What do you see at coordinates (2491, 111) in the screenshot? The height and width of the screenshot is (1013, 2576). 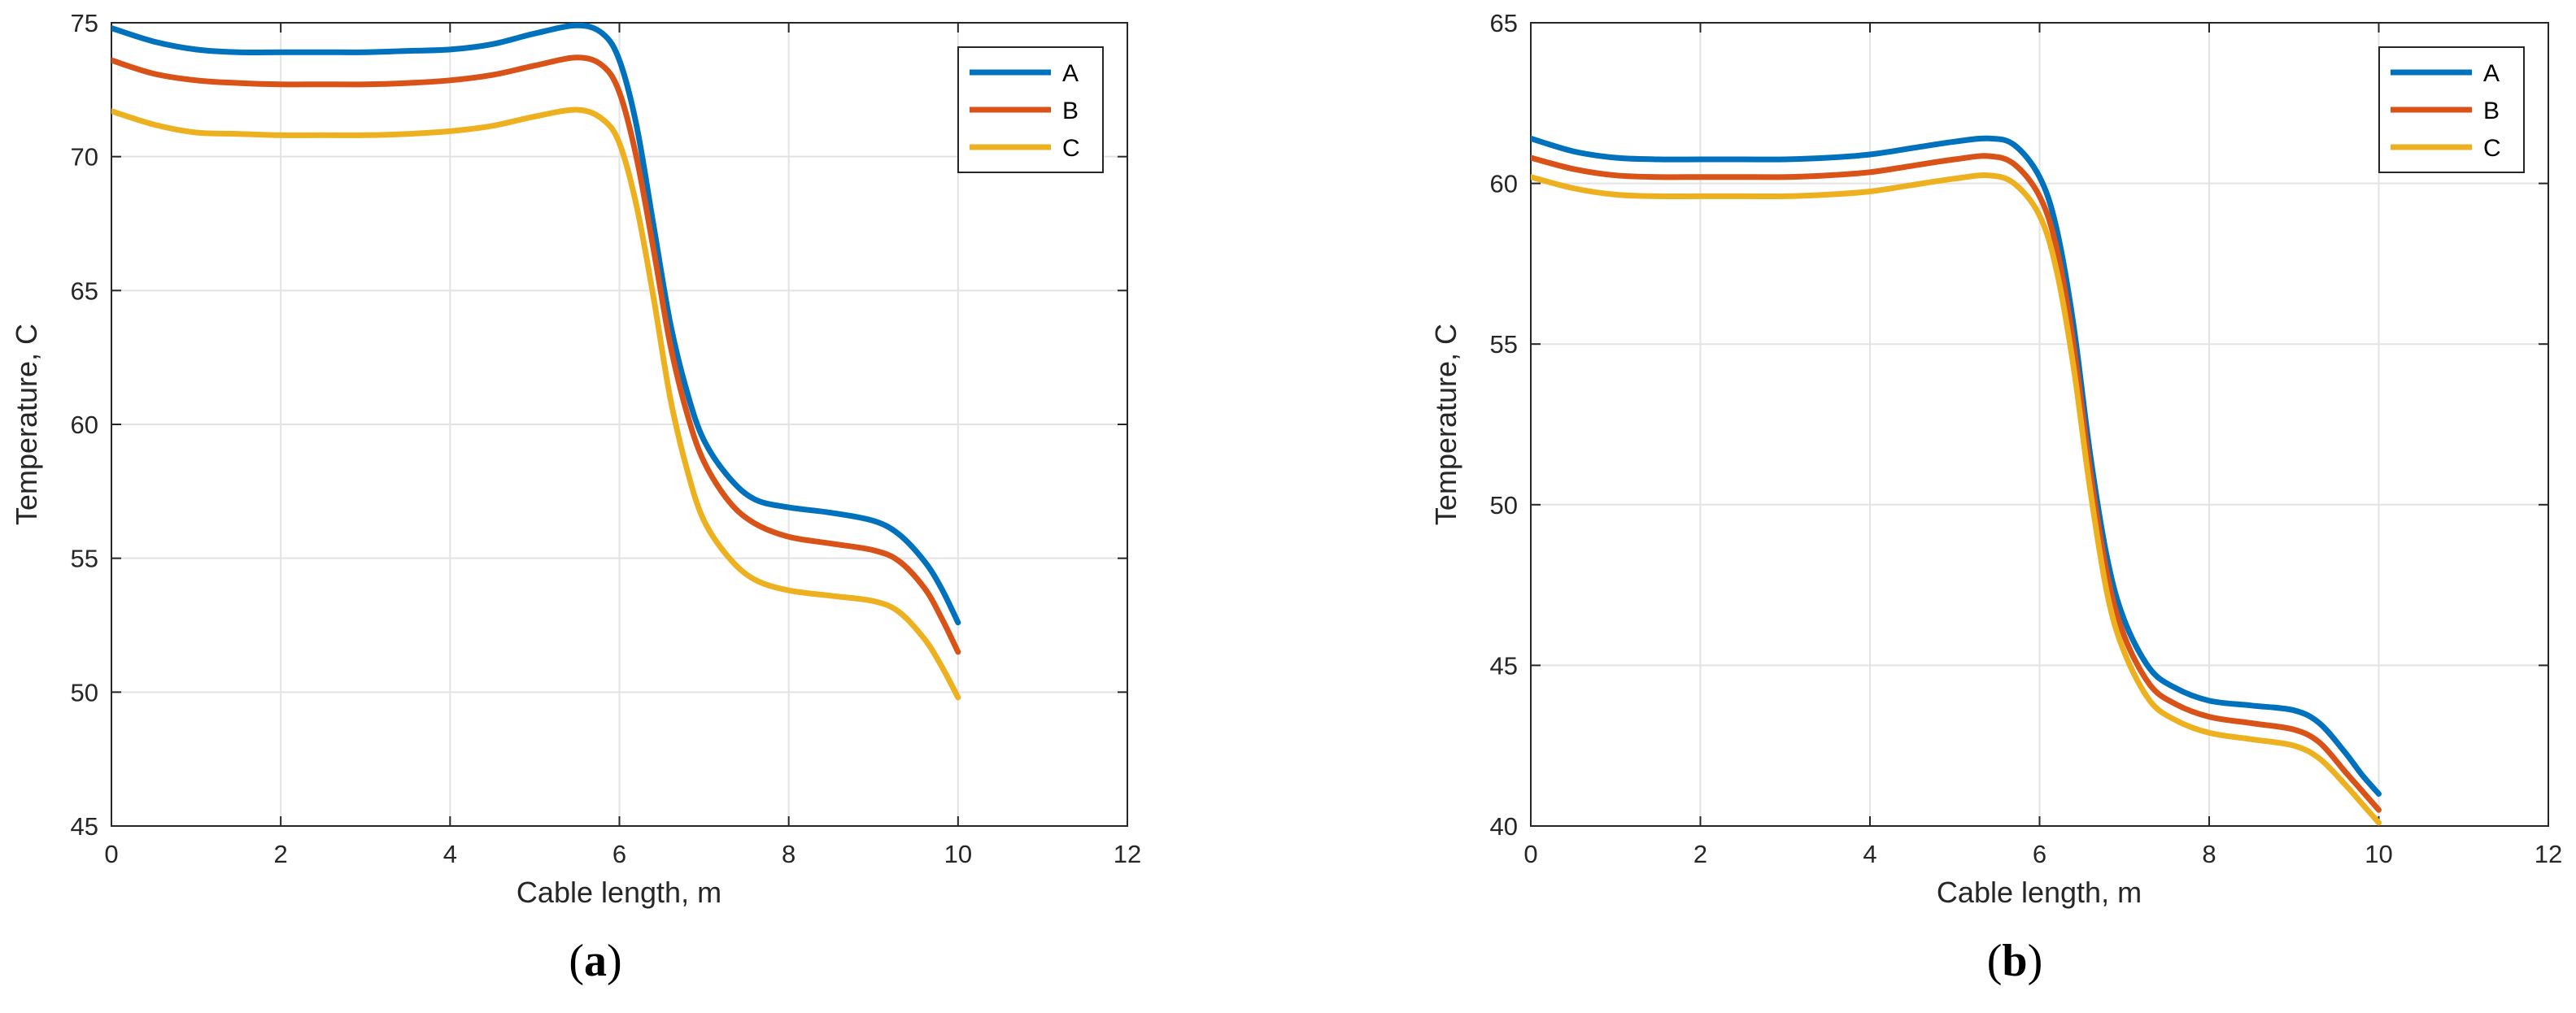 I see `panel-b-legend-label-b: B` at bounding box center [2491, 111].